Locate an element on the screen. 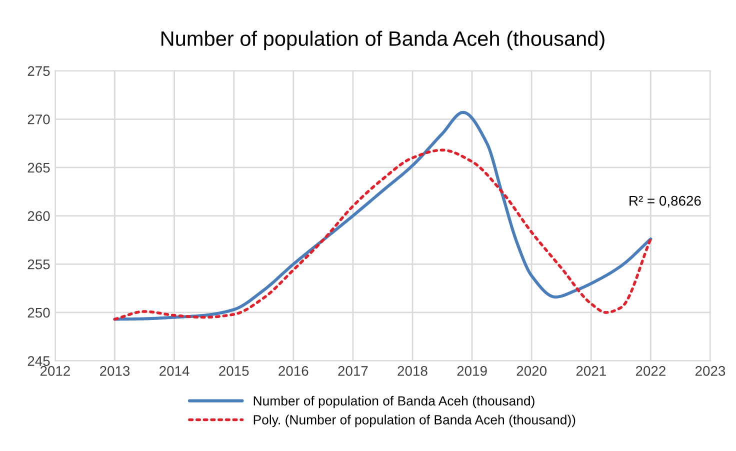 The height and width of the screenshot is (451, 736). x-tick-label: 2014 is located at coordinates (175, 371).